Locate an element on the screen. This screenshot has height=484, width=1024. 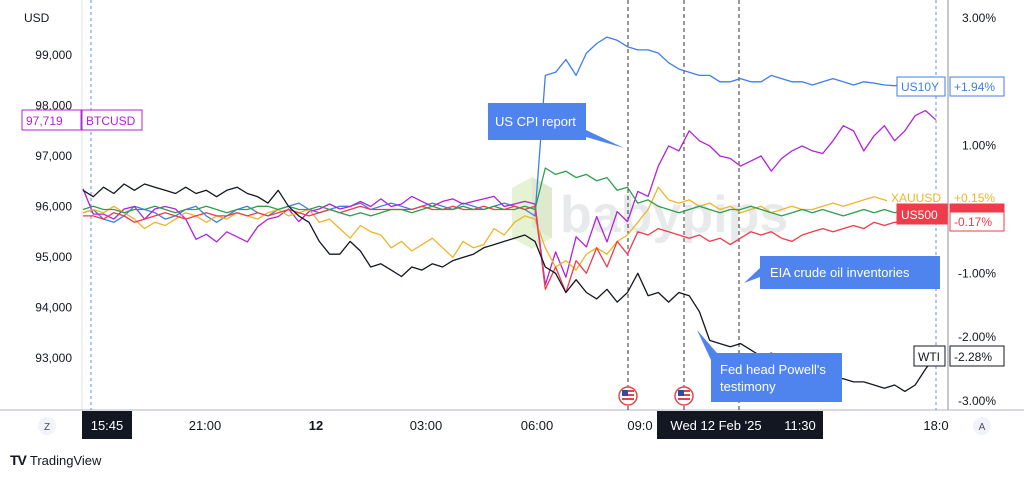
svg-text: US500 is located at coordinates (919, 215).